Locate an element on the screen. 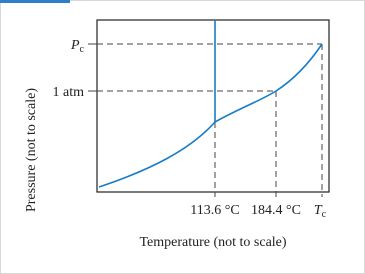  vaporization-curve is located at coordinates (268, 83).